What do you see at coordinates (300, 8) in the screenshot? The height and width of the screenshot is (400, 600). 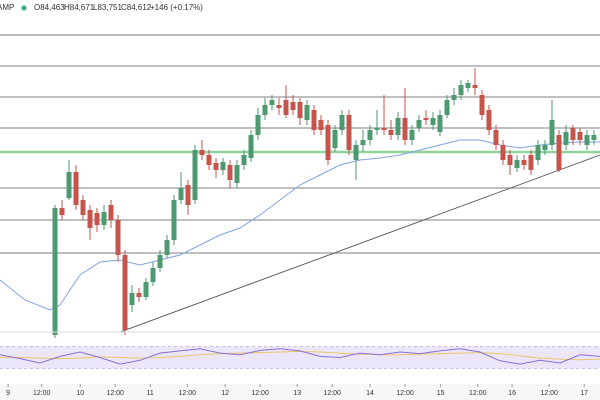 I see `header-bar` at bounding box center [300, 8].